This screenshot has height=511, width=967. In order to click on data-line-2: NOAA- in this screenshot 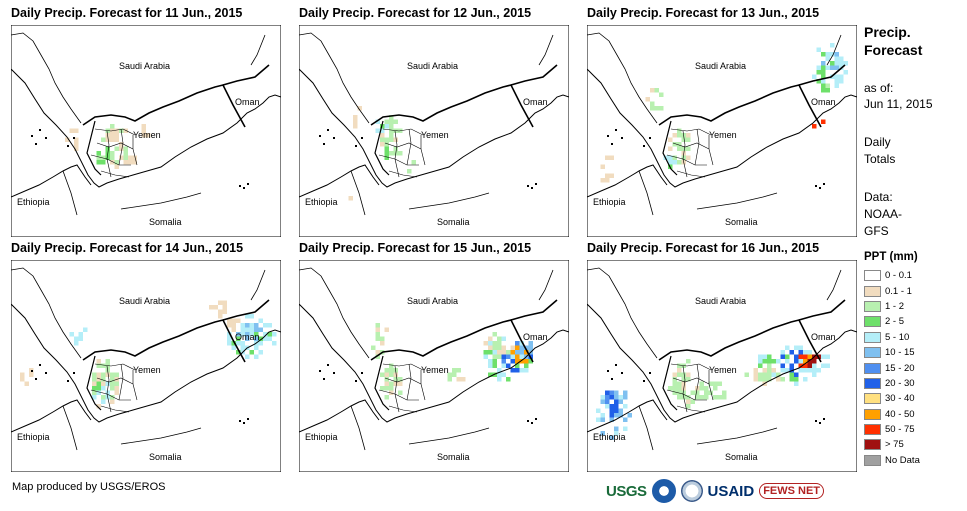, I will do `click(883, 214)`.